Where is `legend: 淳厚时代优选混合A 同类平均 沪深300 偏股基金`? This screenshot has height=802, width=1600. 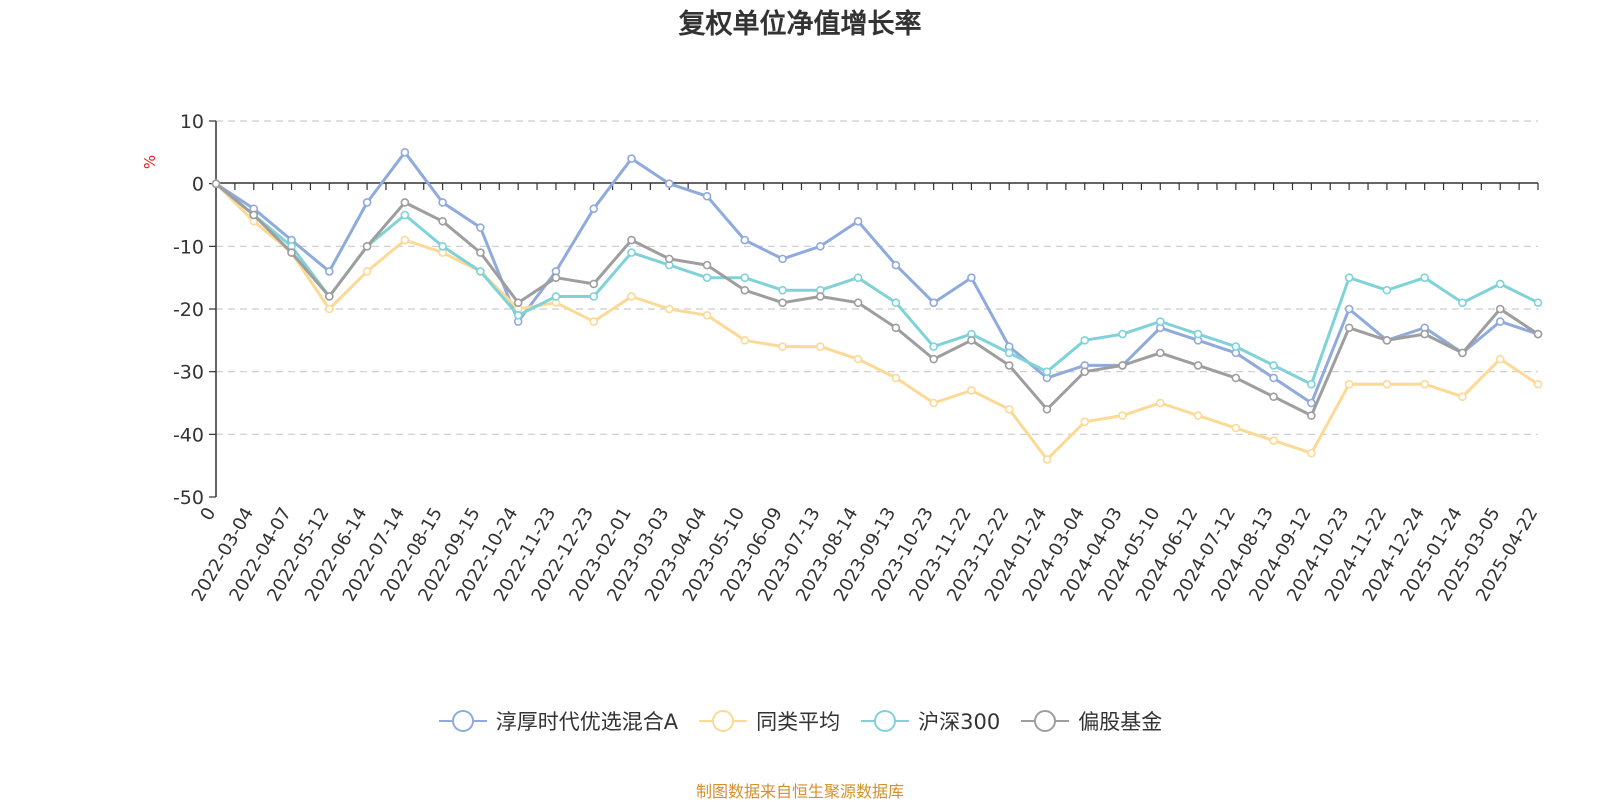 legend: 淳厚时代优选混合A 同类平均 沪深300 偏股基金 is located at coordinates (800, 721).